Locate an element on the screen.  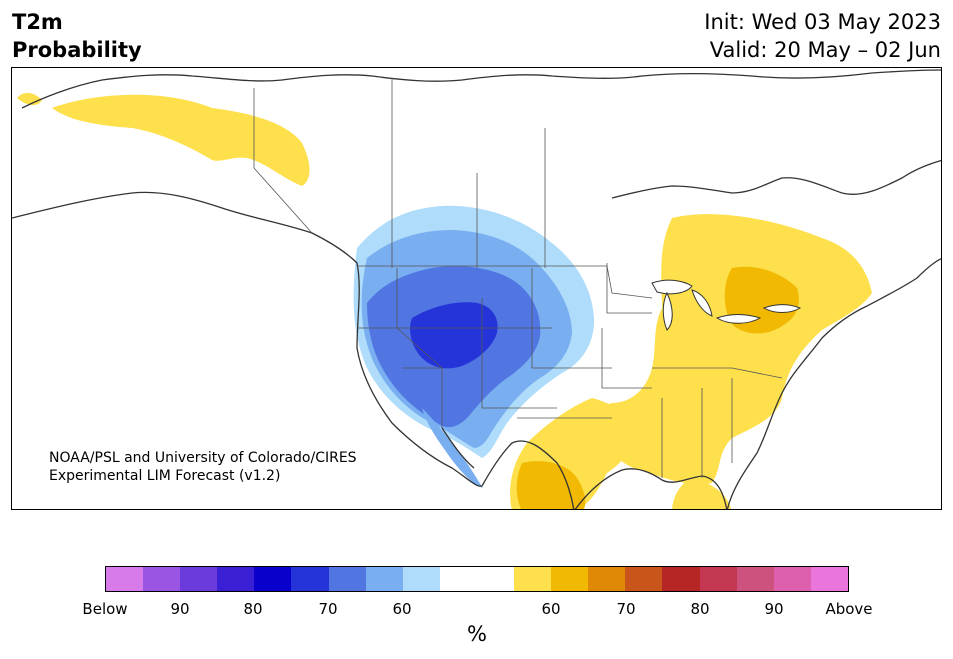
tick-below-90: 90 is located at coordinates (180, 609).